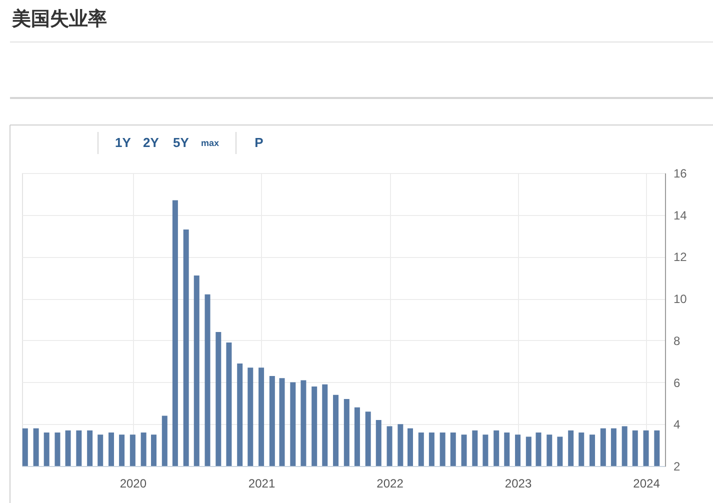 Image resolution: width=713 pixels, height=503 pixels. Describe the element at coordinates (677, 425) in the screenshot. I see `y-tick-label: 4` at that location.